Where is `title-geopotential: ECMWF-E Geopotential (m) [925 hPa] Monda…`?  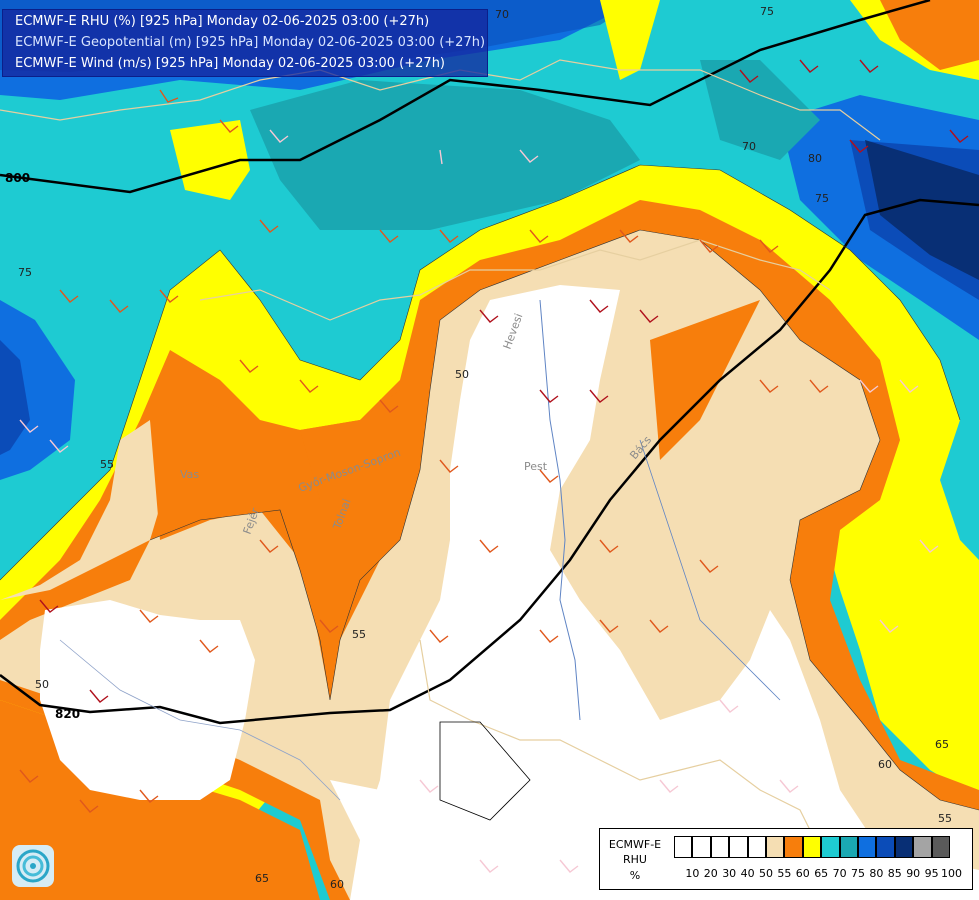
title-geopotential: ECMWF-E Geopotential (m) [925 hPa] Monda… is located at coordinates (250, 42).